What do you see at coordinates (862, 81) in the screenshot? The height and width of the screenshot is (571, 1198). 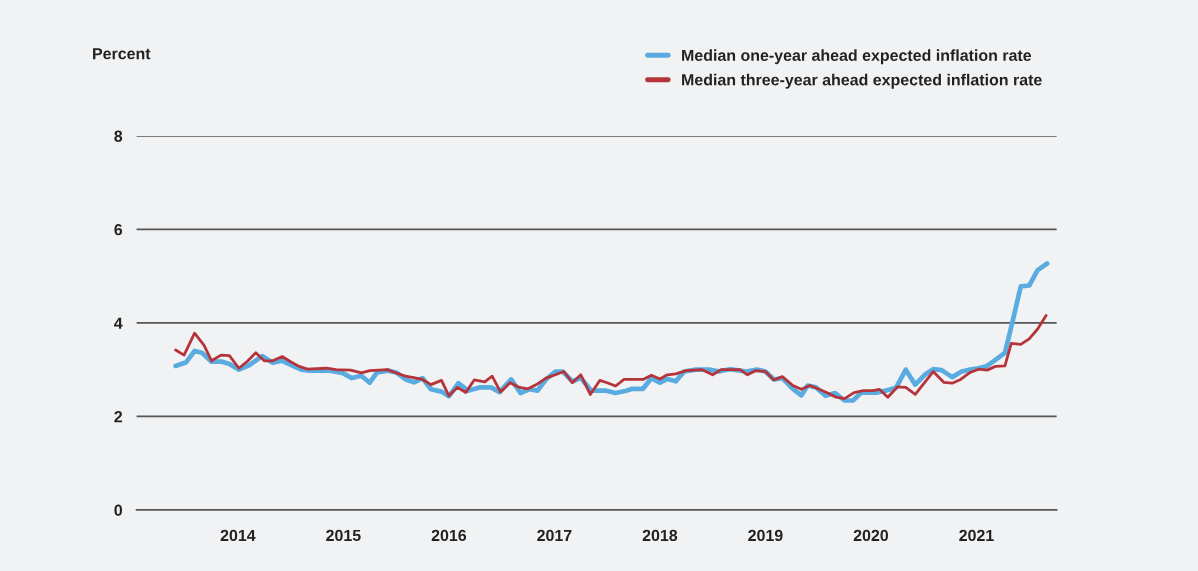 I see `legend-label: Median three-year ahead expected inflation rate` at bounding box center [862, 81].